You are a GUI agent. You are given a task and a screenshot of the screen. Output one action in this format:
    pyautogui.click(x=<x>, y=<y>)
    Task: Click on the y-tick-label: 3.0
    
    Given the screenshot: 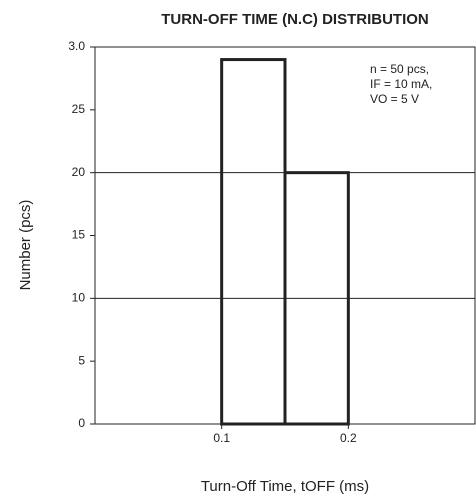 What is the action you would take?
    pyautogui.click(x=76, y=46)
    